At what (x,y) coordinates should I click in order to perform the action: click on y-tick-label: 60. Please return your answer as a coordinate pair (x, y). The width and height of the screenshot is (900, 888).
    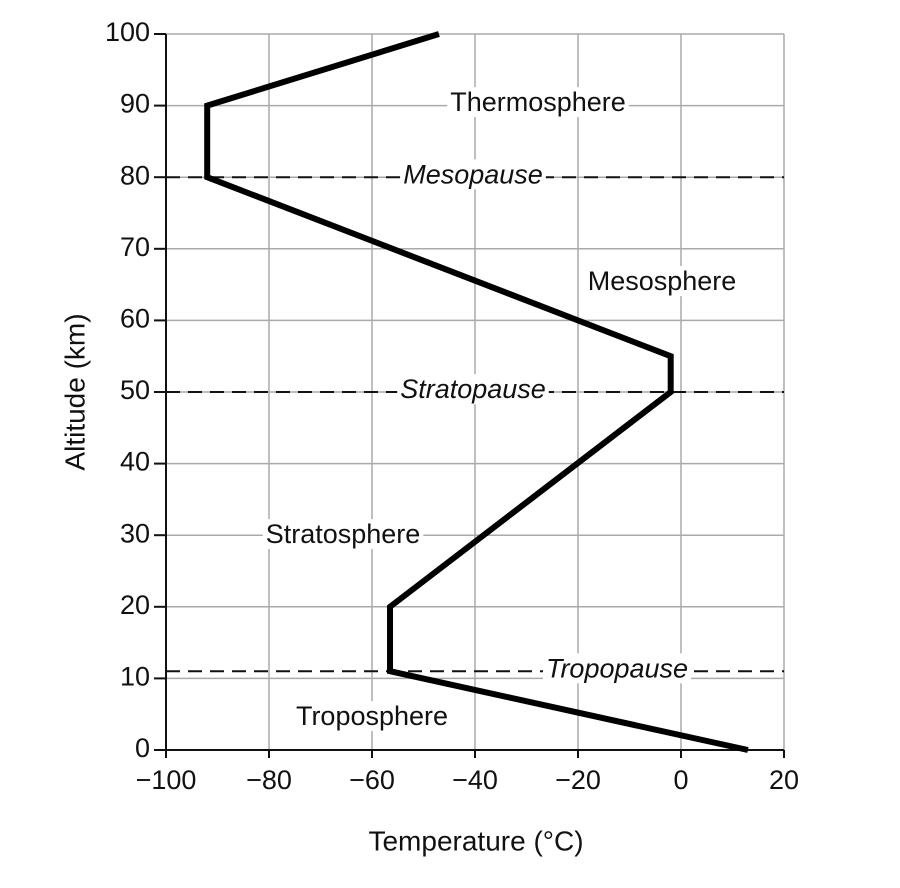
    Looking at the image, I should click on (135, 319).